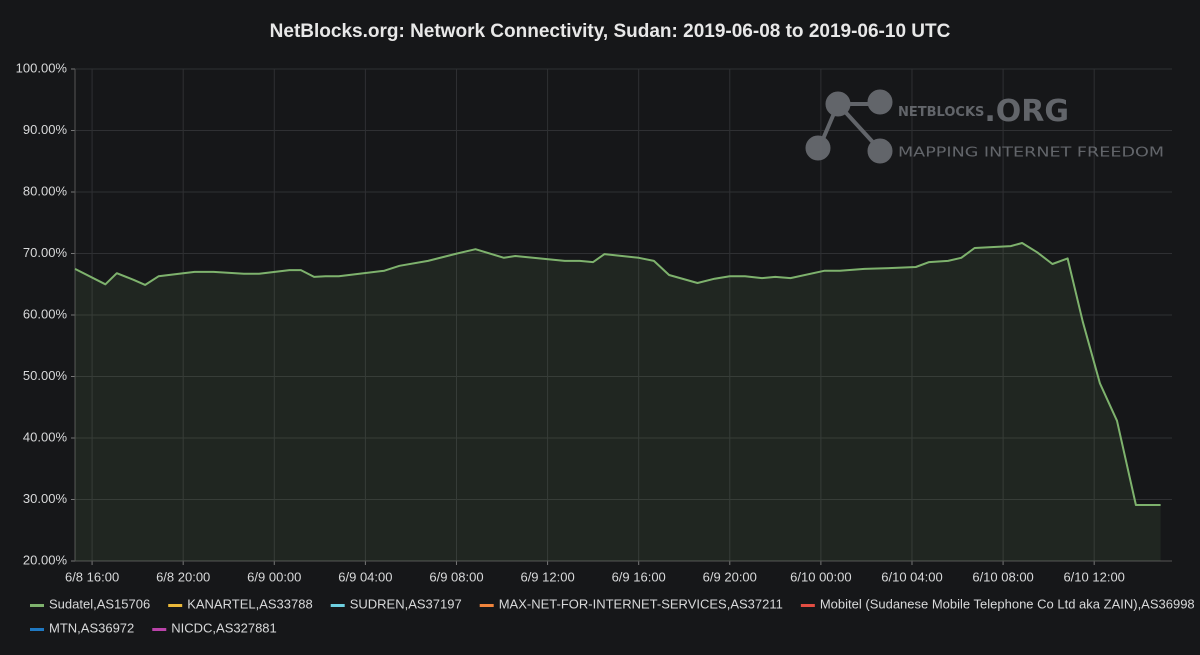 The image size is (1200, 655). I want to click on x-tick-label: 6/10 04:00, so click(911, 576).